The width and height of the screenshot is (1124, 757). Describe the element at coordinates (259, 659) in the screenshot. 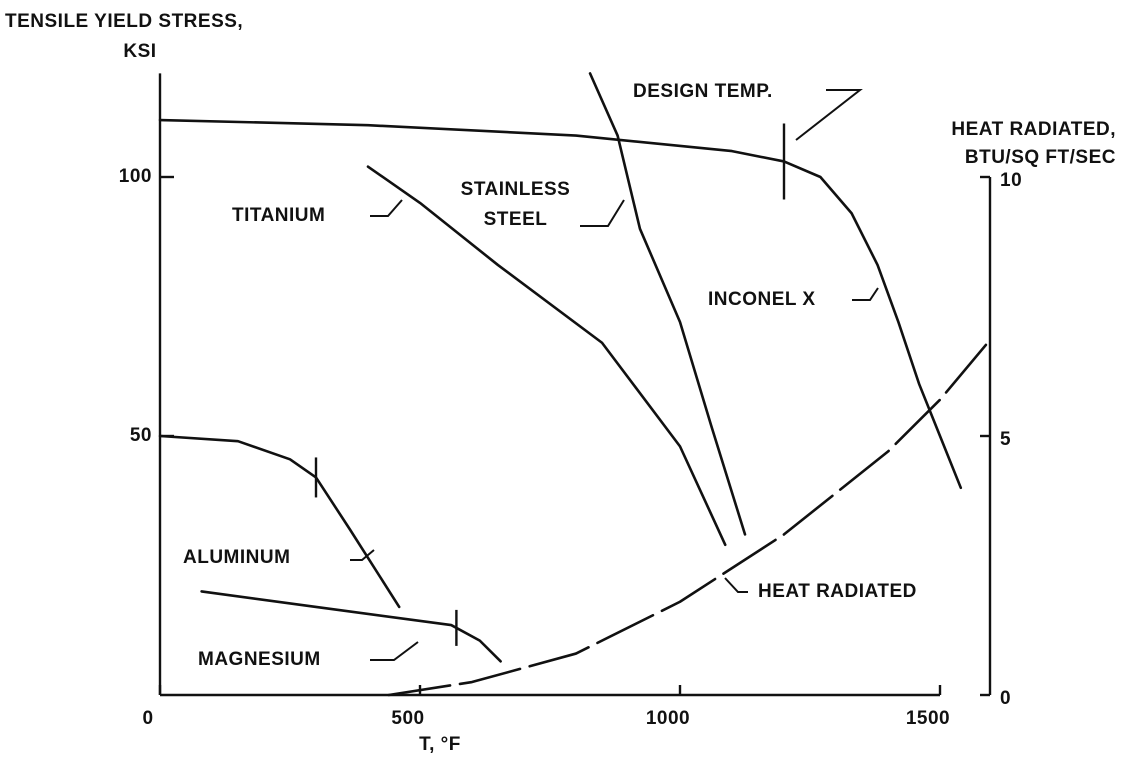

I see `series-label: MAGNESIUM` at that location.